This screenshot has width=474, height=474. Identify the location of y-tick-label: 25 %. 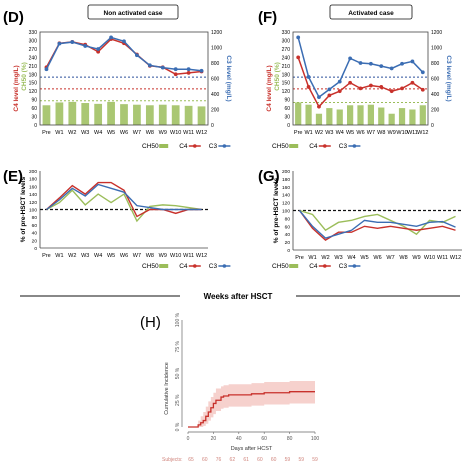
(178, 400).